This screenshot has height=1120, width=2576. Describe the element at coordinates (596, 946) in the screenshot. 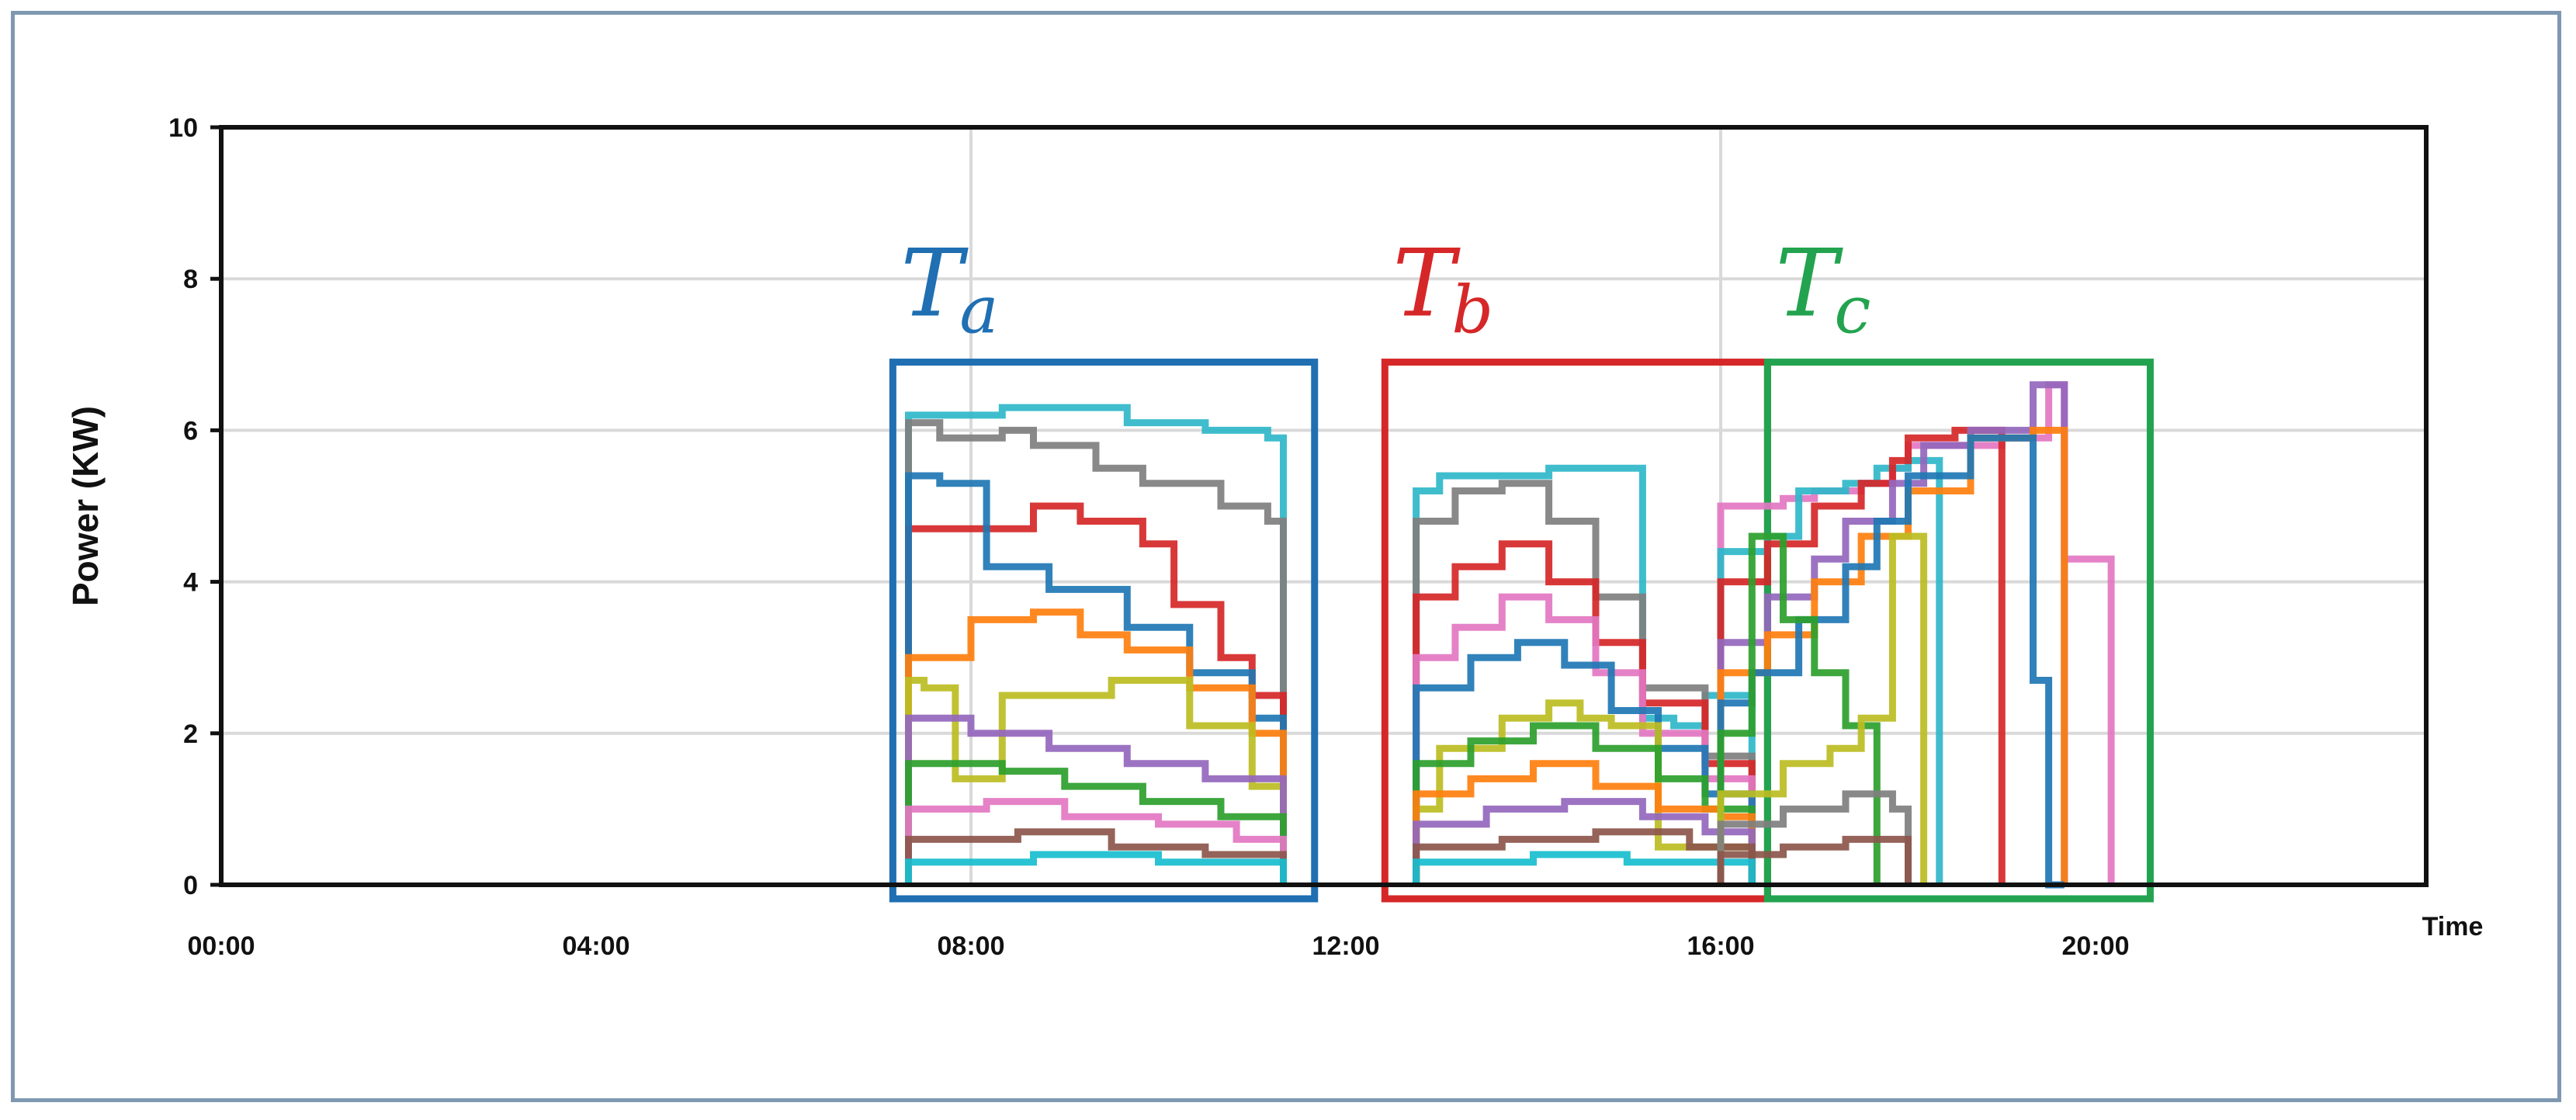

I see `xtick-label-0400: 04:00` at that location.